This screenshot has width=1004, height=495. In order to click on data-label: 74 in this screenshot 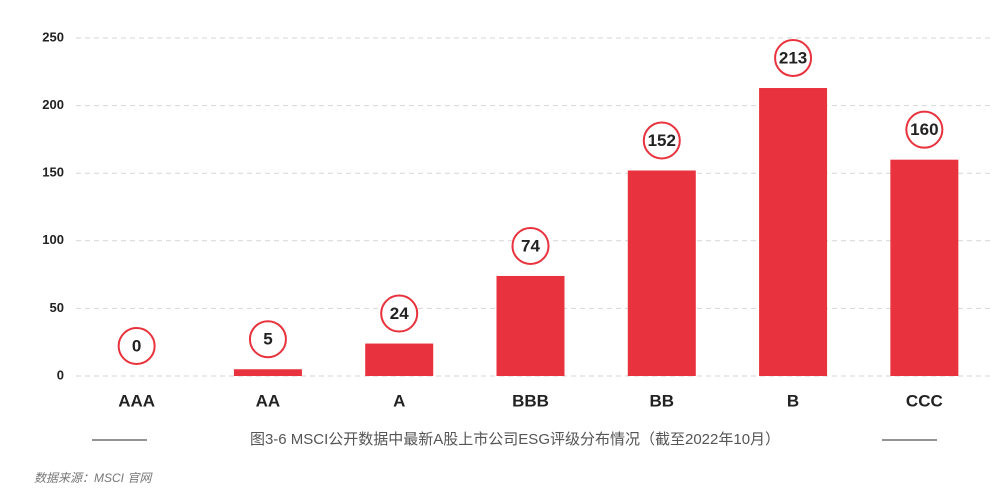, I will do `click(530, 245)`.